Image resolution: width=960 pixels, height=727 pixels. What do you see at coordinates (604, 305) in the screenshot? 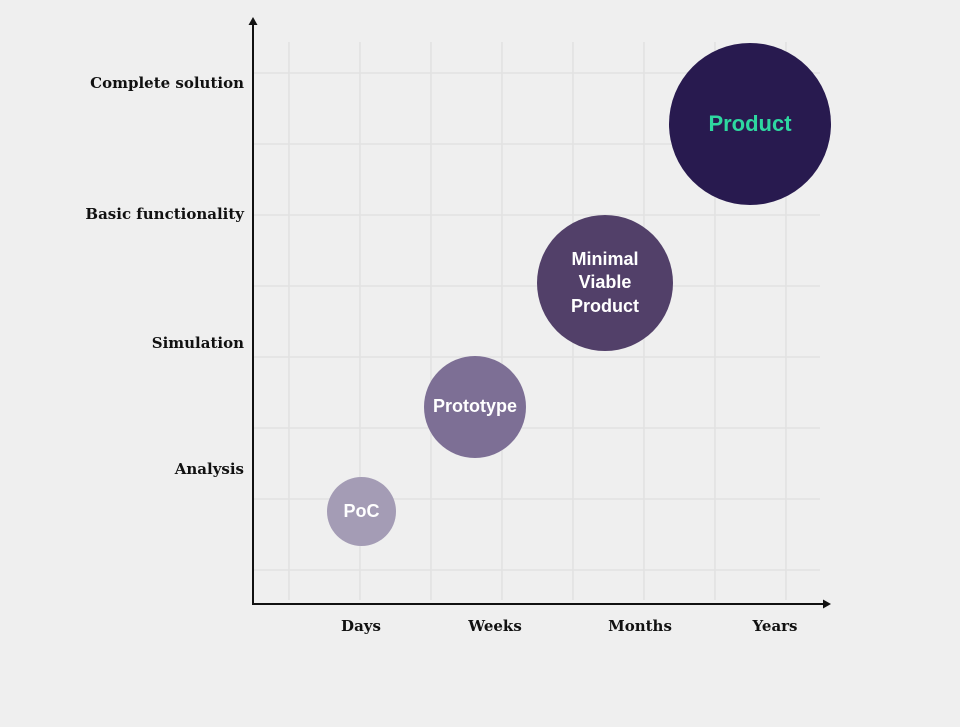
I see `mvp-label-line-3: Product` at bounding box center [604, 305].